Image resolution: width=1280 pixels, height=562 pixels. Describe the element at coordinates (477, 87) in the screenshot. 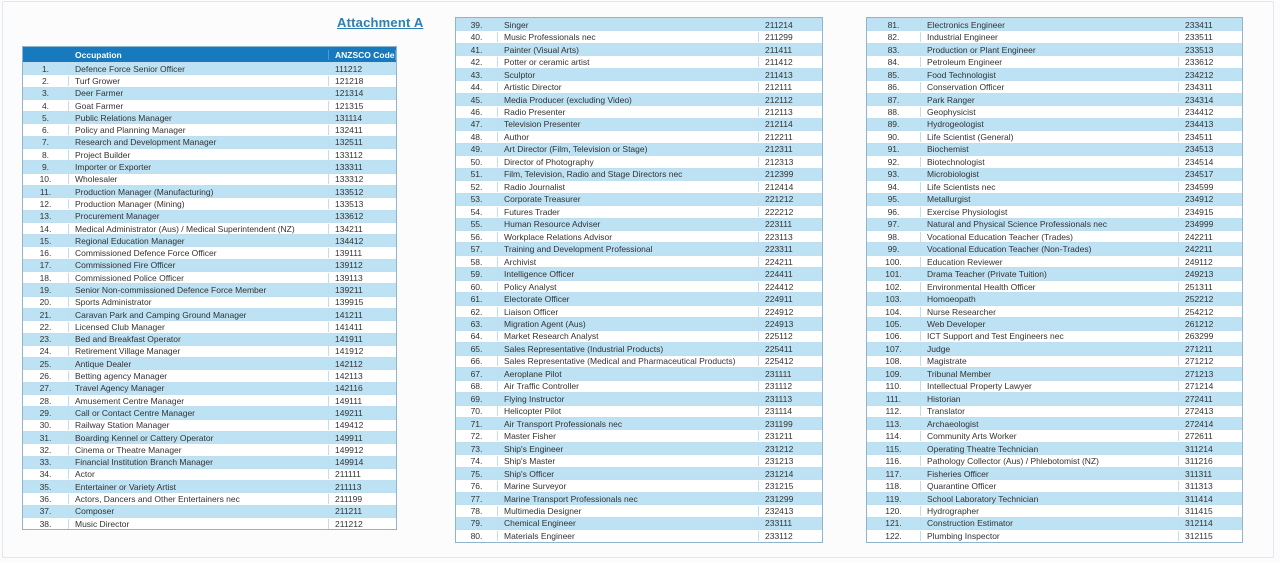

I see `row-number: 44.` at that location.